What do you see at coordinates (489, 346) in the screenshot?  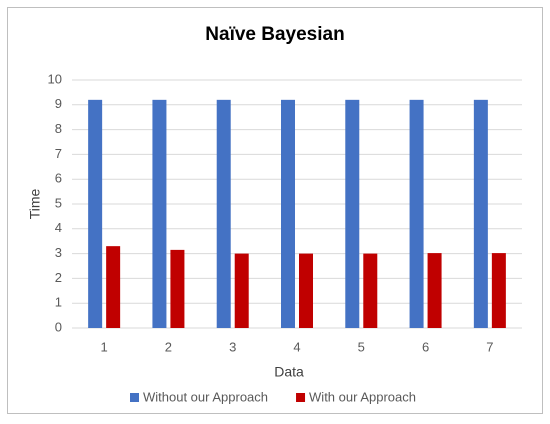 I see `x-tick-label: 7` at bounding box center [489, 346].